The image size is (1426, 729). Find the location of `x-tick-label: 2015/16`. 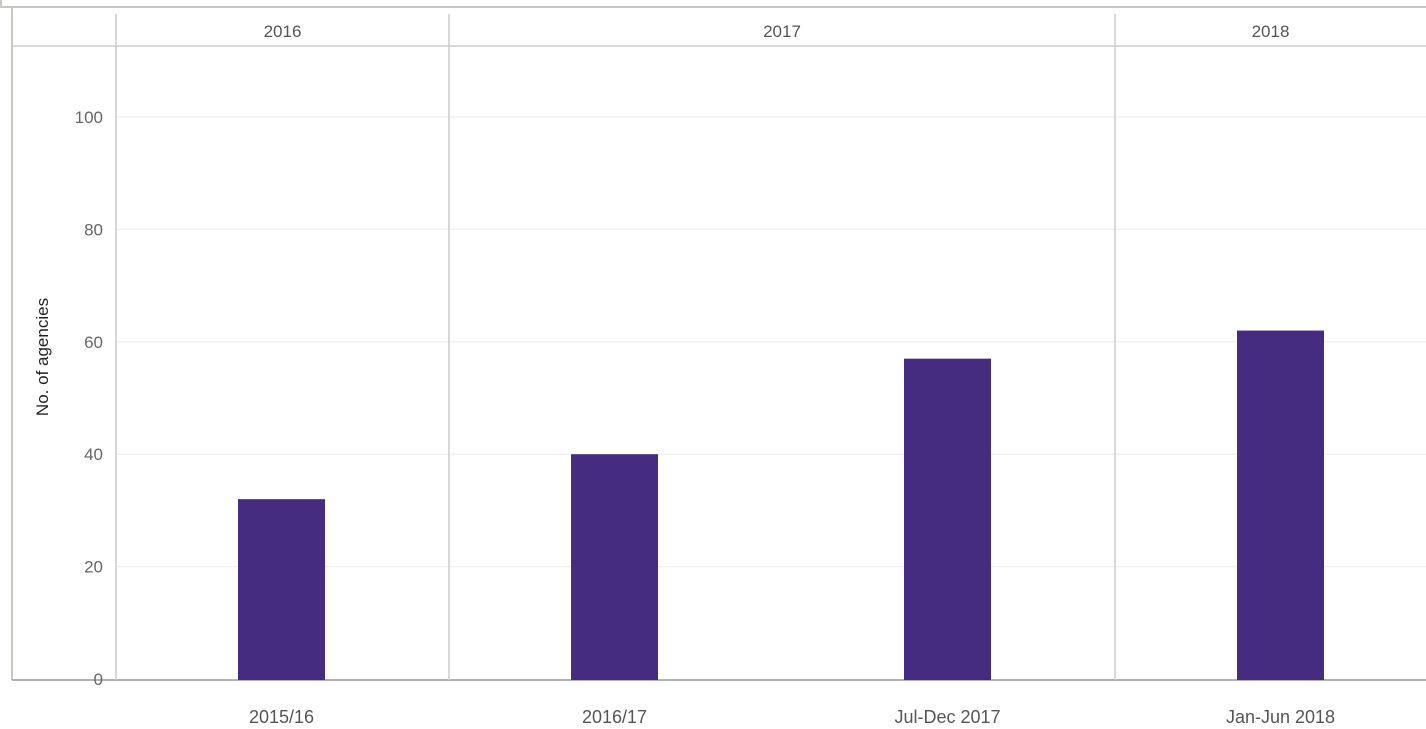

x-tick-label: 2015/16 is located at coordinates (281, 717).